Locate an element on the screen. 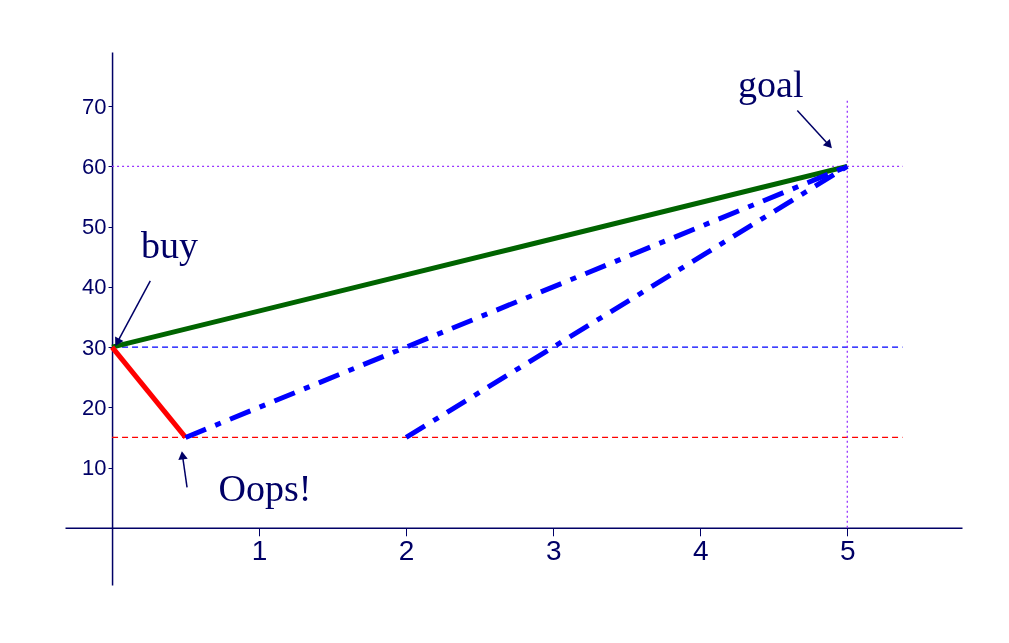 The image size is (1009, 643). annotation: Oops! is located at coordinates (265, 487).